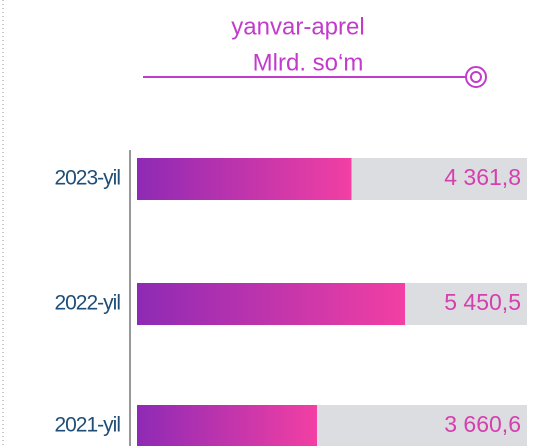 The width and height of the screenshot is (545, 446). What do you see at coordinates (482, 177) in the screenshot?
I see `value-label: 4 361,8` at bounding box center [482, 177].